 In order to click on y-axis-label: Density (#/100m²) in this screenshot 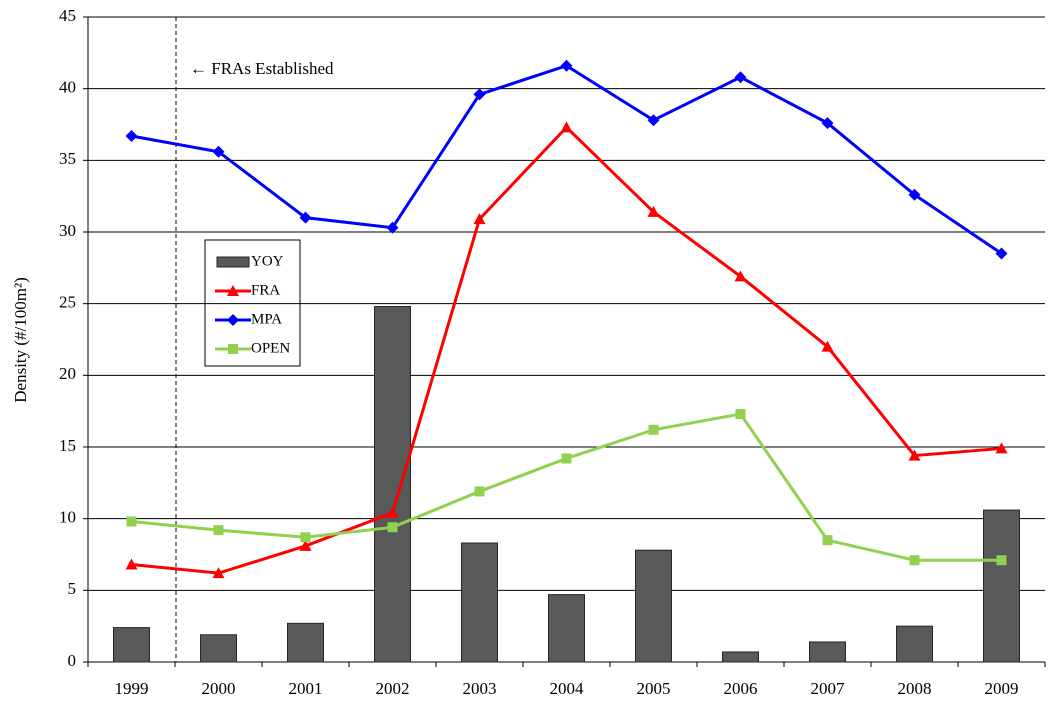, I will do `click(20, 340)`.